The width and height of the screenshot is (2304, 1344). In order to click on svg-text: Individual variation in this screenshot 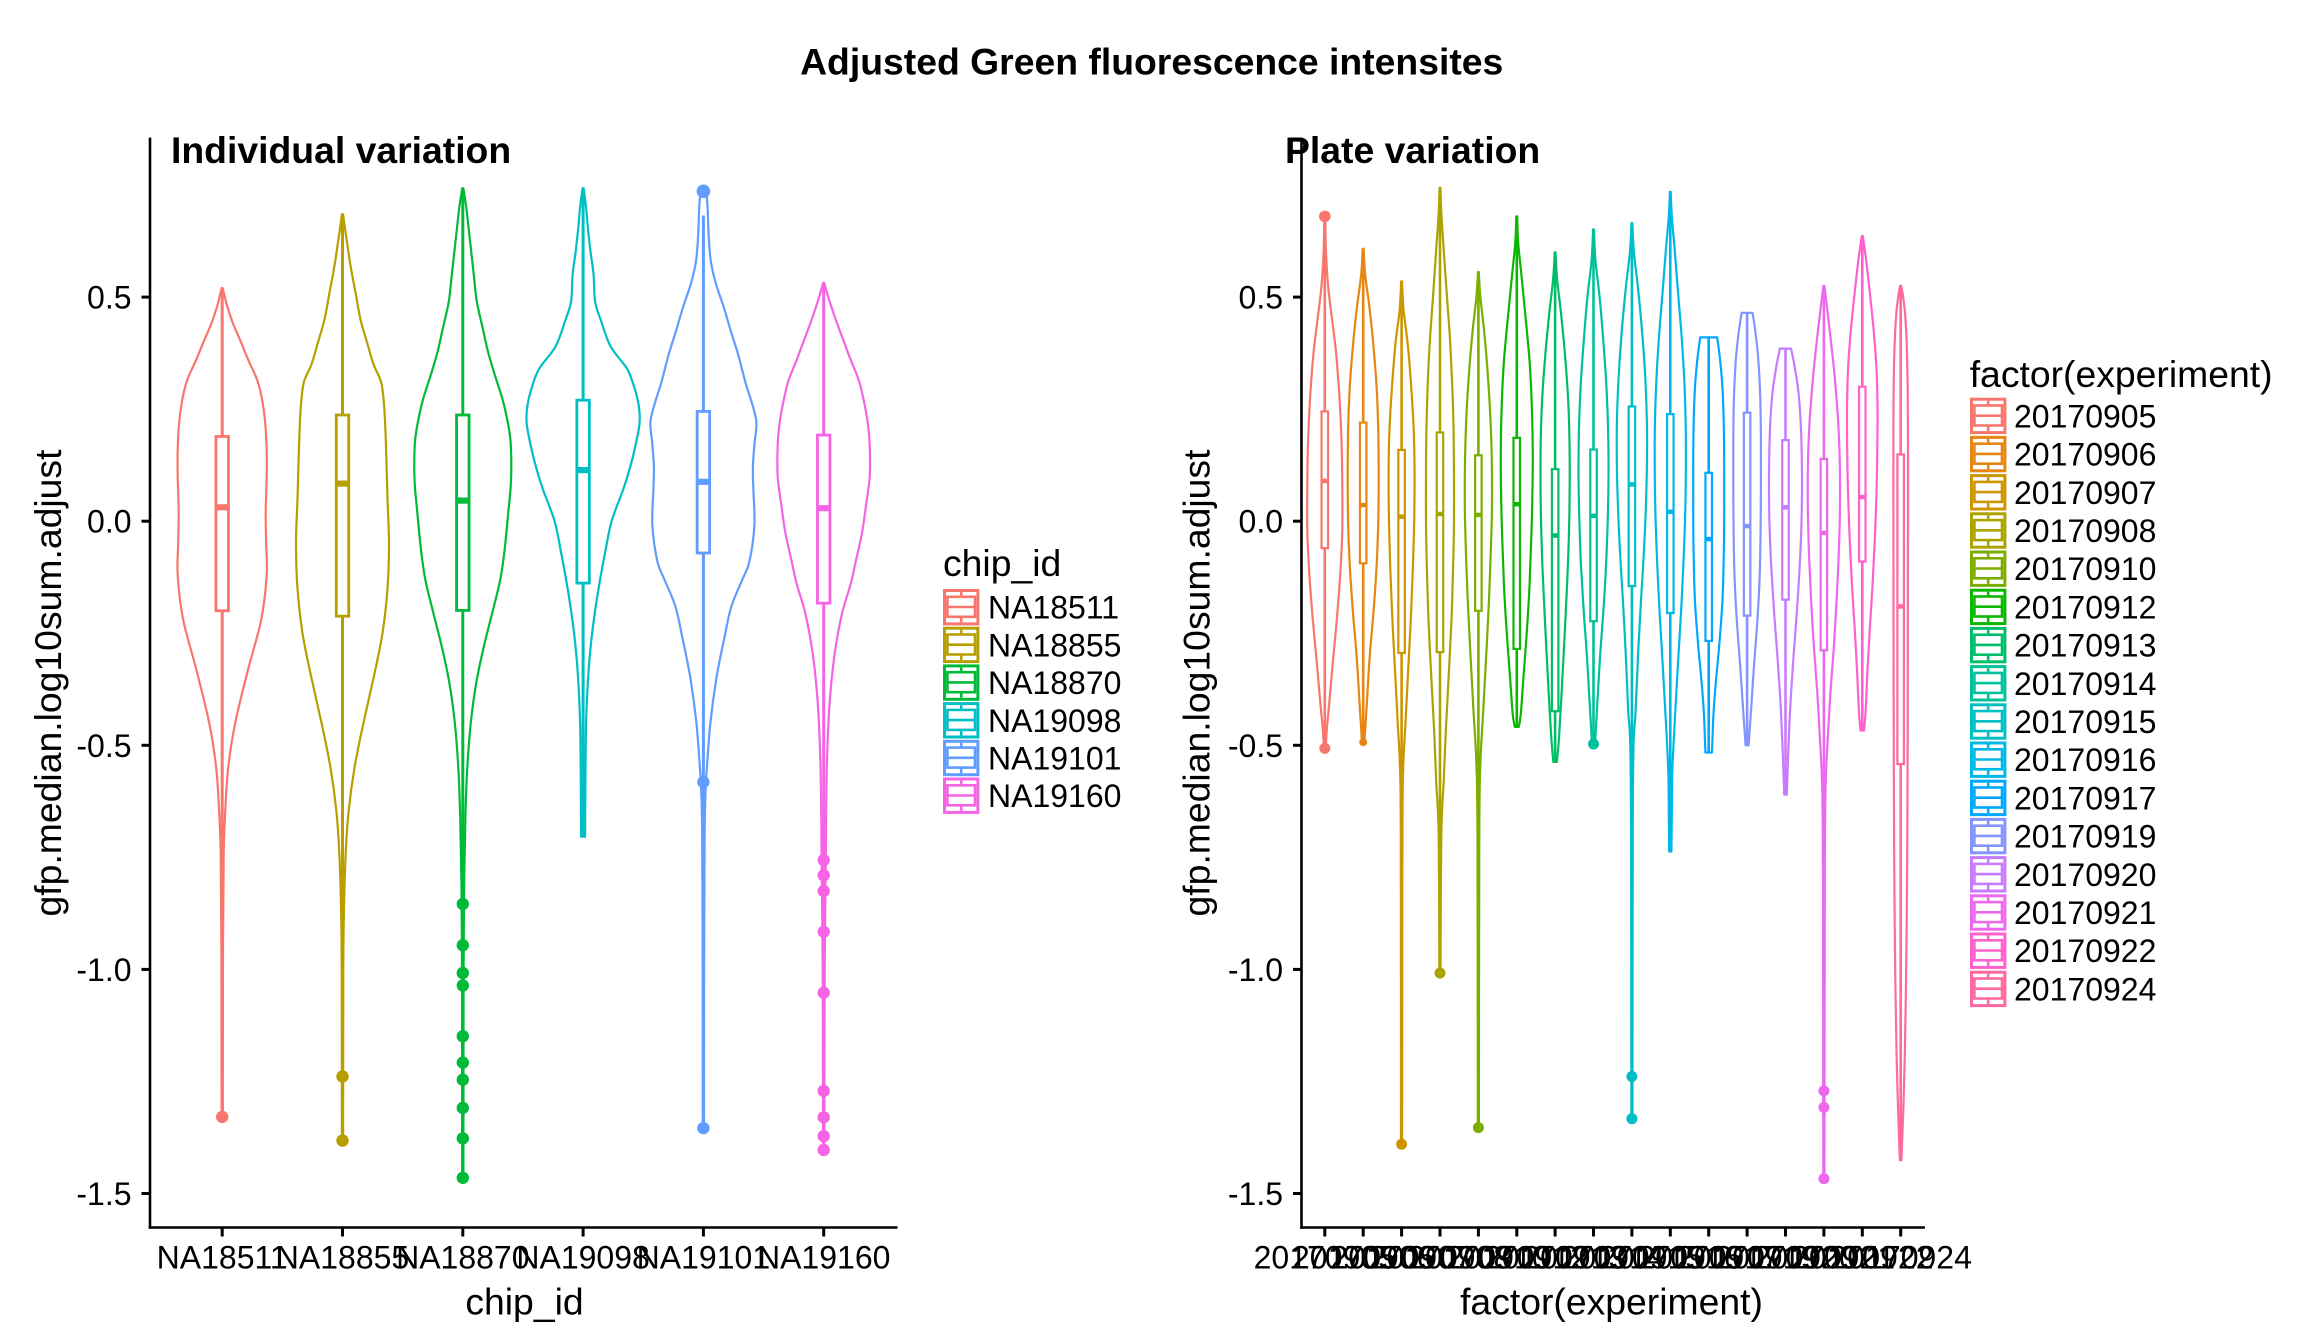, I will do `click(341, 150)`.